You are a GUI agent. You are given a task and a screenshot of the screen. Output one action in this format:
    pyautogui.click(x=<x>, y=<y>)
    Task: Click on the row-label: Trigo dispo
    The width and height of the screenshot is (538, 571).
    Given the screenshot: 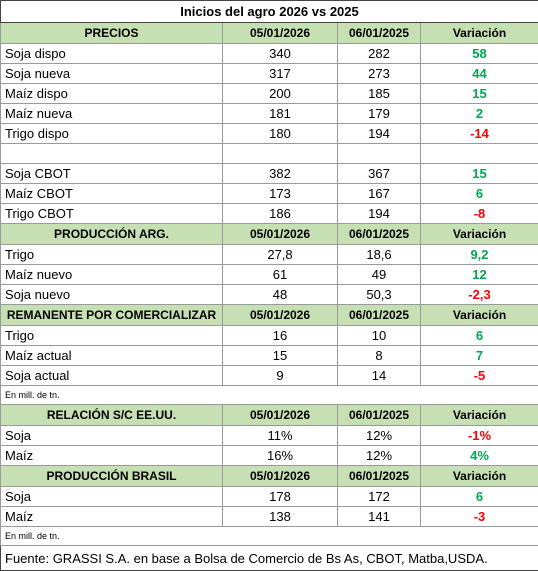 What is the action you would take?
    pyautogui.click(x=111, y=133)
    